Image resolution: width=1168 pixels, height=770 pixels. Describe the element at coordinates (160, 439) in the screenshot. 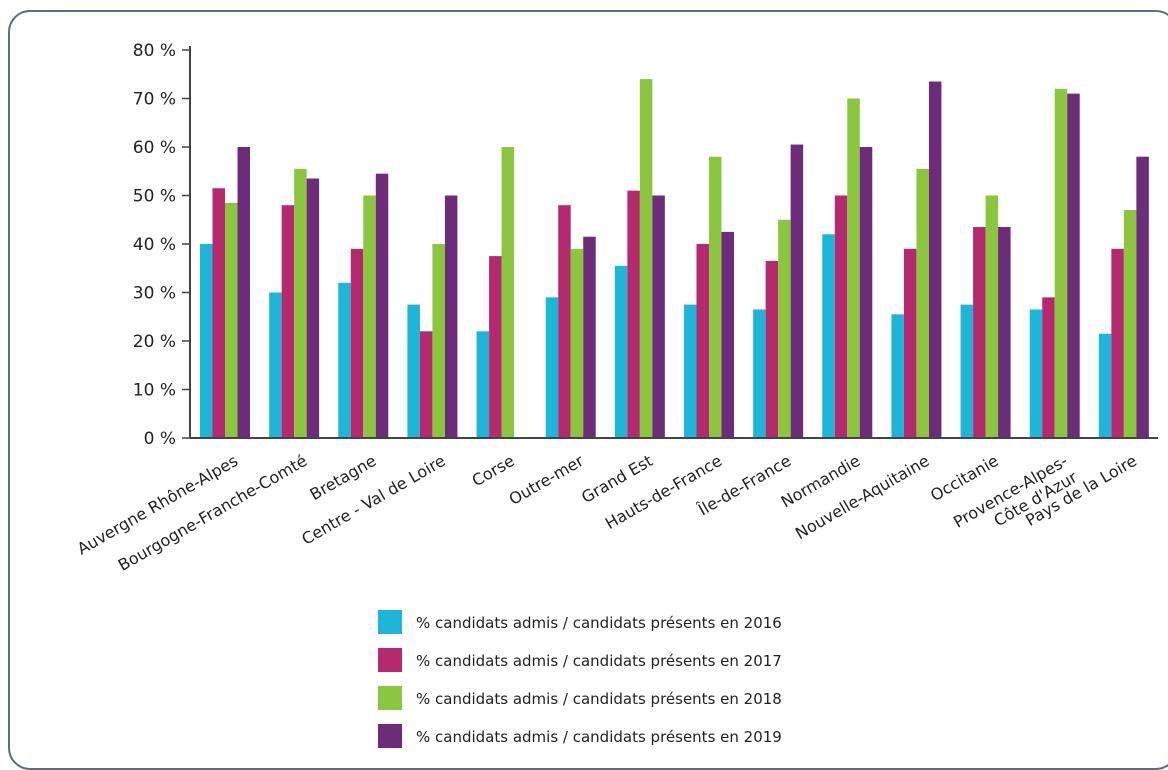

I see `y-tick-label: 0 %` at that location.